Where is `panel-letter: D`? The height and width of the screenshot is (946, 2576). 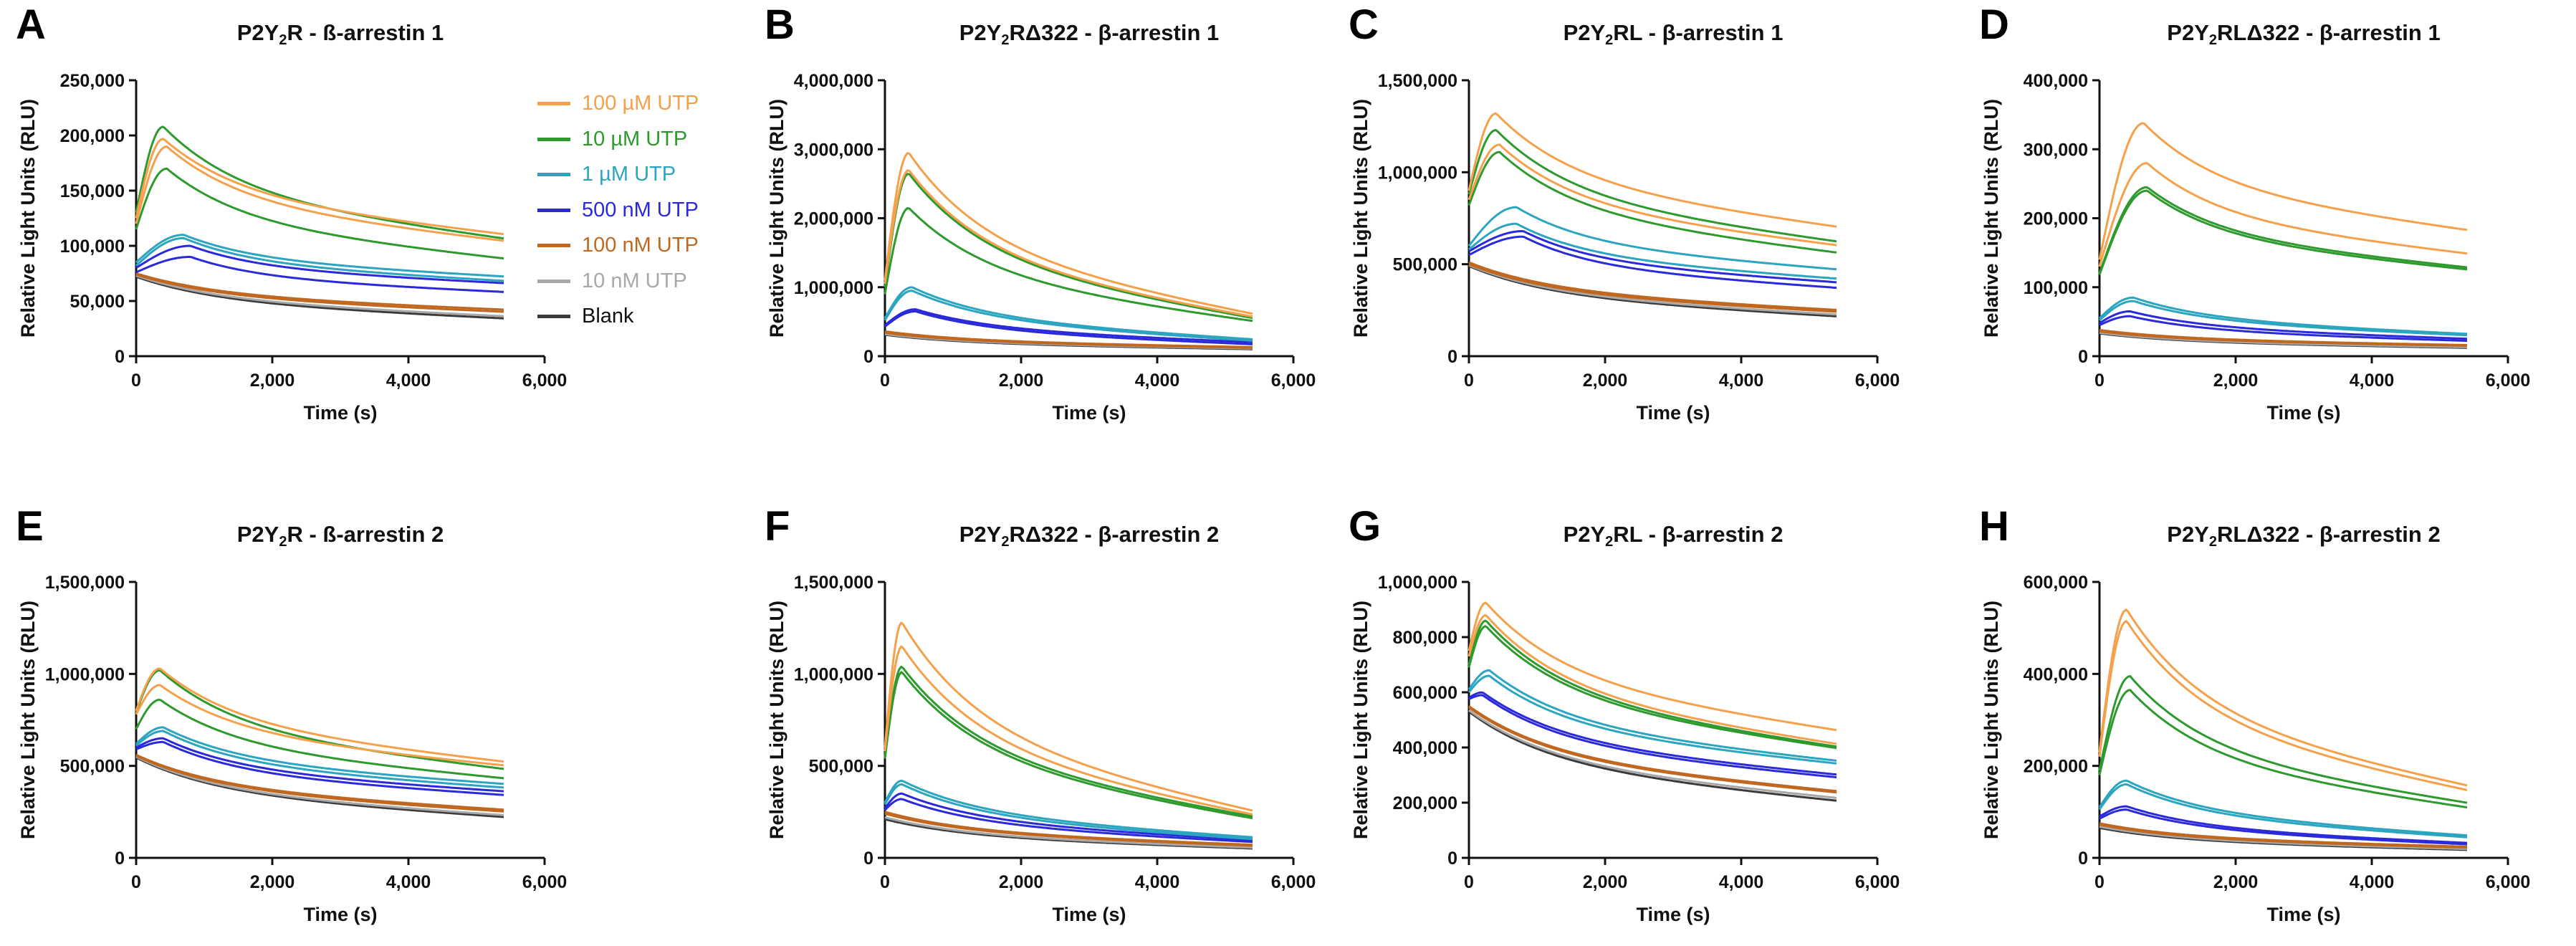
panel-letter: D is located at coordinates (1994, 24).